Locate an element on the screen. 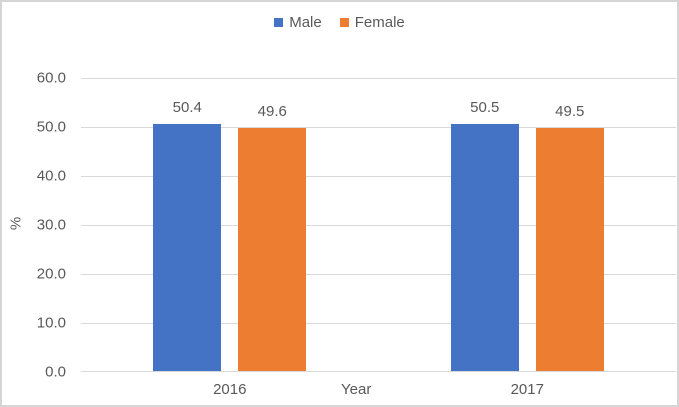 The width and height of the screenshot is (679, 407). x-axis-line is located at coordinates (378, 371).